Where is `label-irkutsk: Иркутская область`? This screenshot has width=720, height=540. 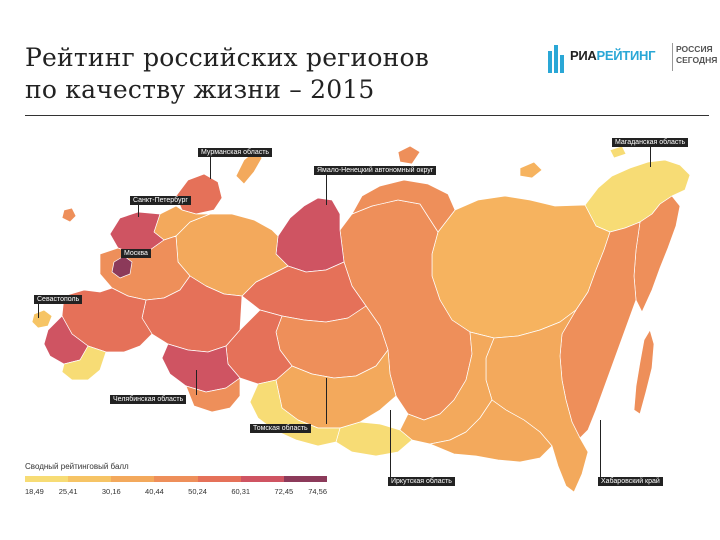
label-irkutsk: Иркутская область is located at coordinates (421, 481).